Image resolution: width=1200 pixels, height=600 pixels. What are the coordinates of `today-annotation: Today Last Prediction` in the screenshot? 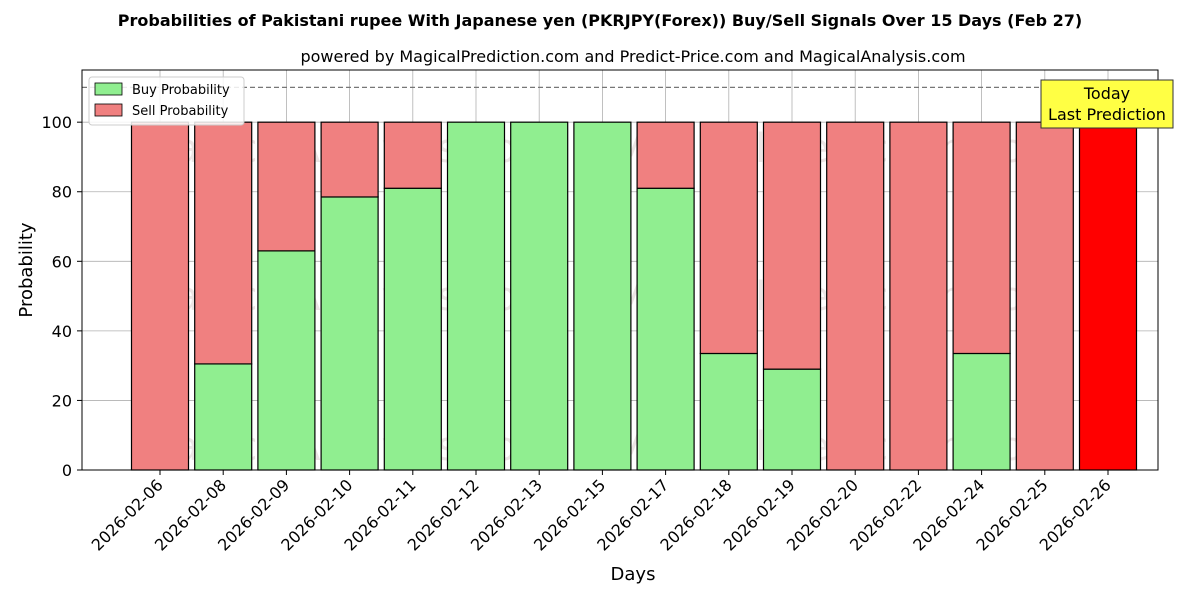 It's located at (1107, 104).